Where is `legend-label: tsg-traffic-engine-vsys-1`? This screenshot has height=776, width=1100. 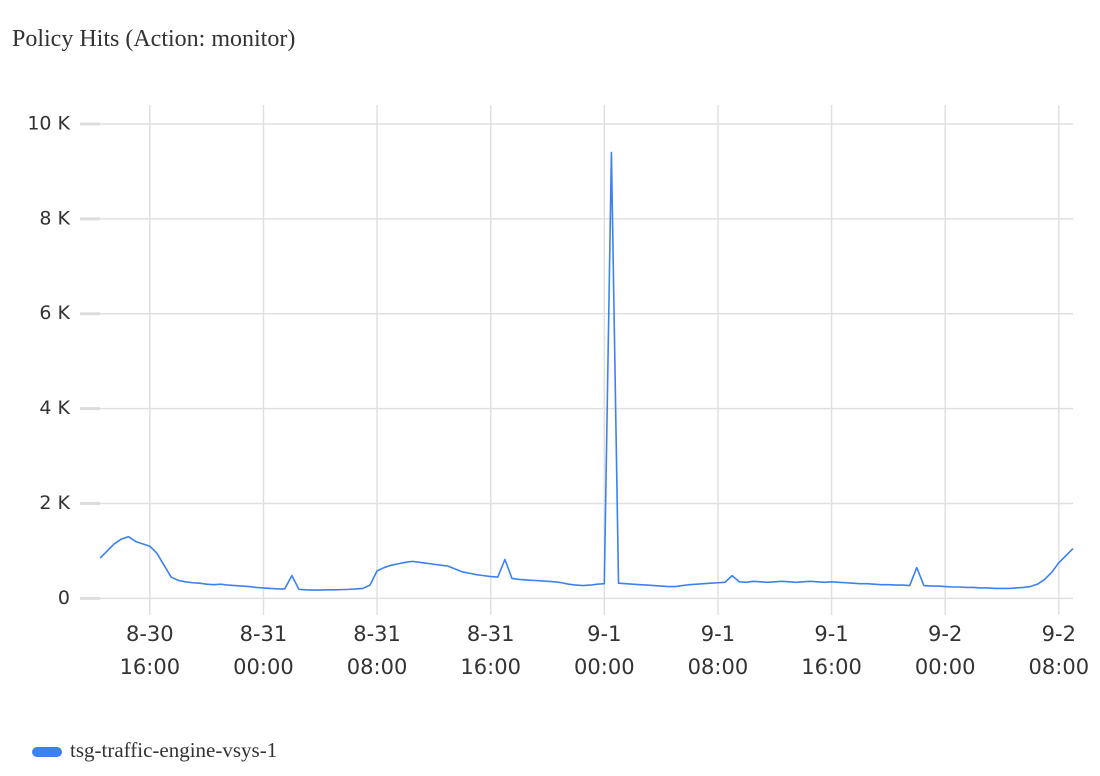
legend-label: tsg-traffic-engine-vsys-1 is located at coordinates (173, 750).